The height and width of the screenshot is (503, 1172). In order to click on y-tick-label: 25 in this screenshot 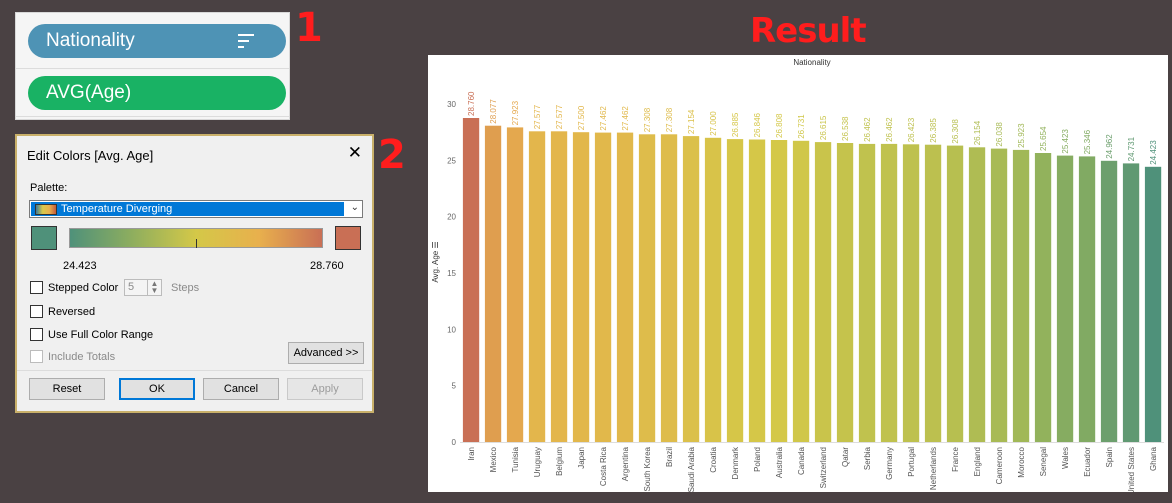, I will do `click(451, 160)`.